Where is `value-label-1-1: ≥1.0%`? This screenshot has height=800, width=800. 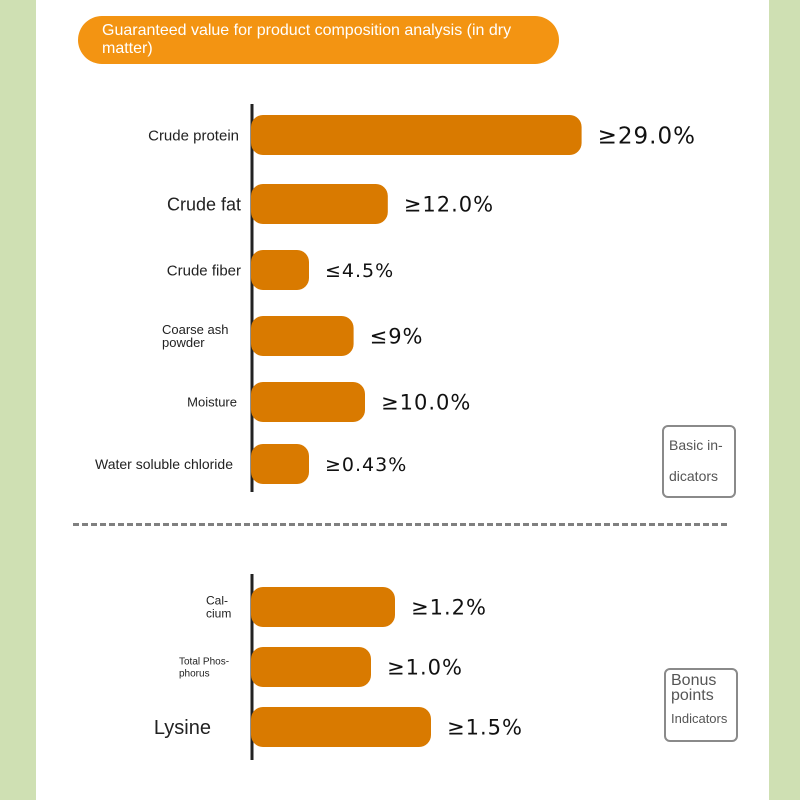
value-label-1-1: ≥1.0% is located at coordinates (425, 668).